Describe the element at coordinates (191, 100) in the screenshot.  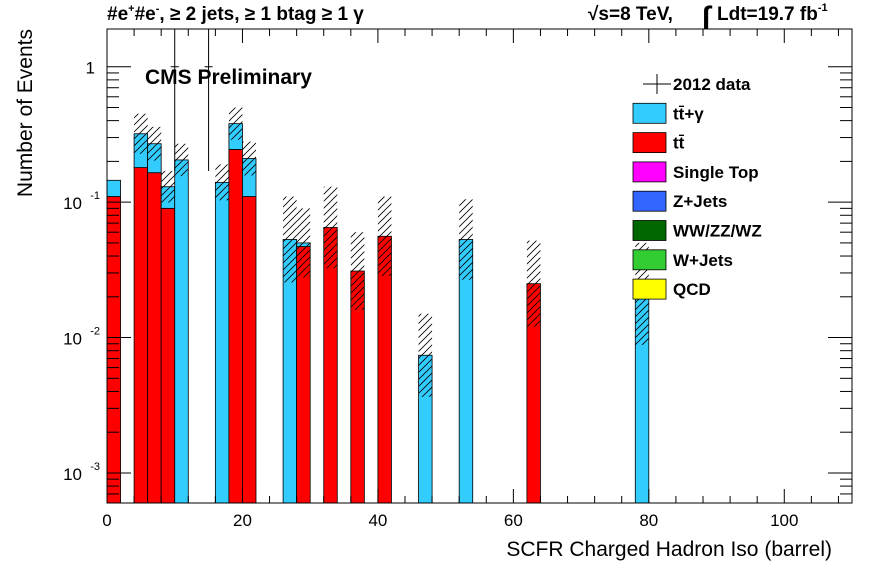
I see `data-points-layer` at that location.